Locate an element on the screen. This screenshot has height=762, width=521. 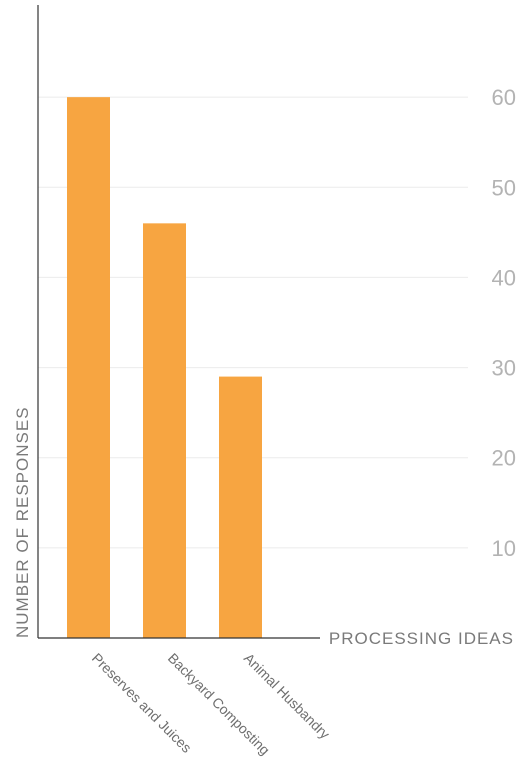
y-tick-label-10: 10 is located at coordinates (504, 548).